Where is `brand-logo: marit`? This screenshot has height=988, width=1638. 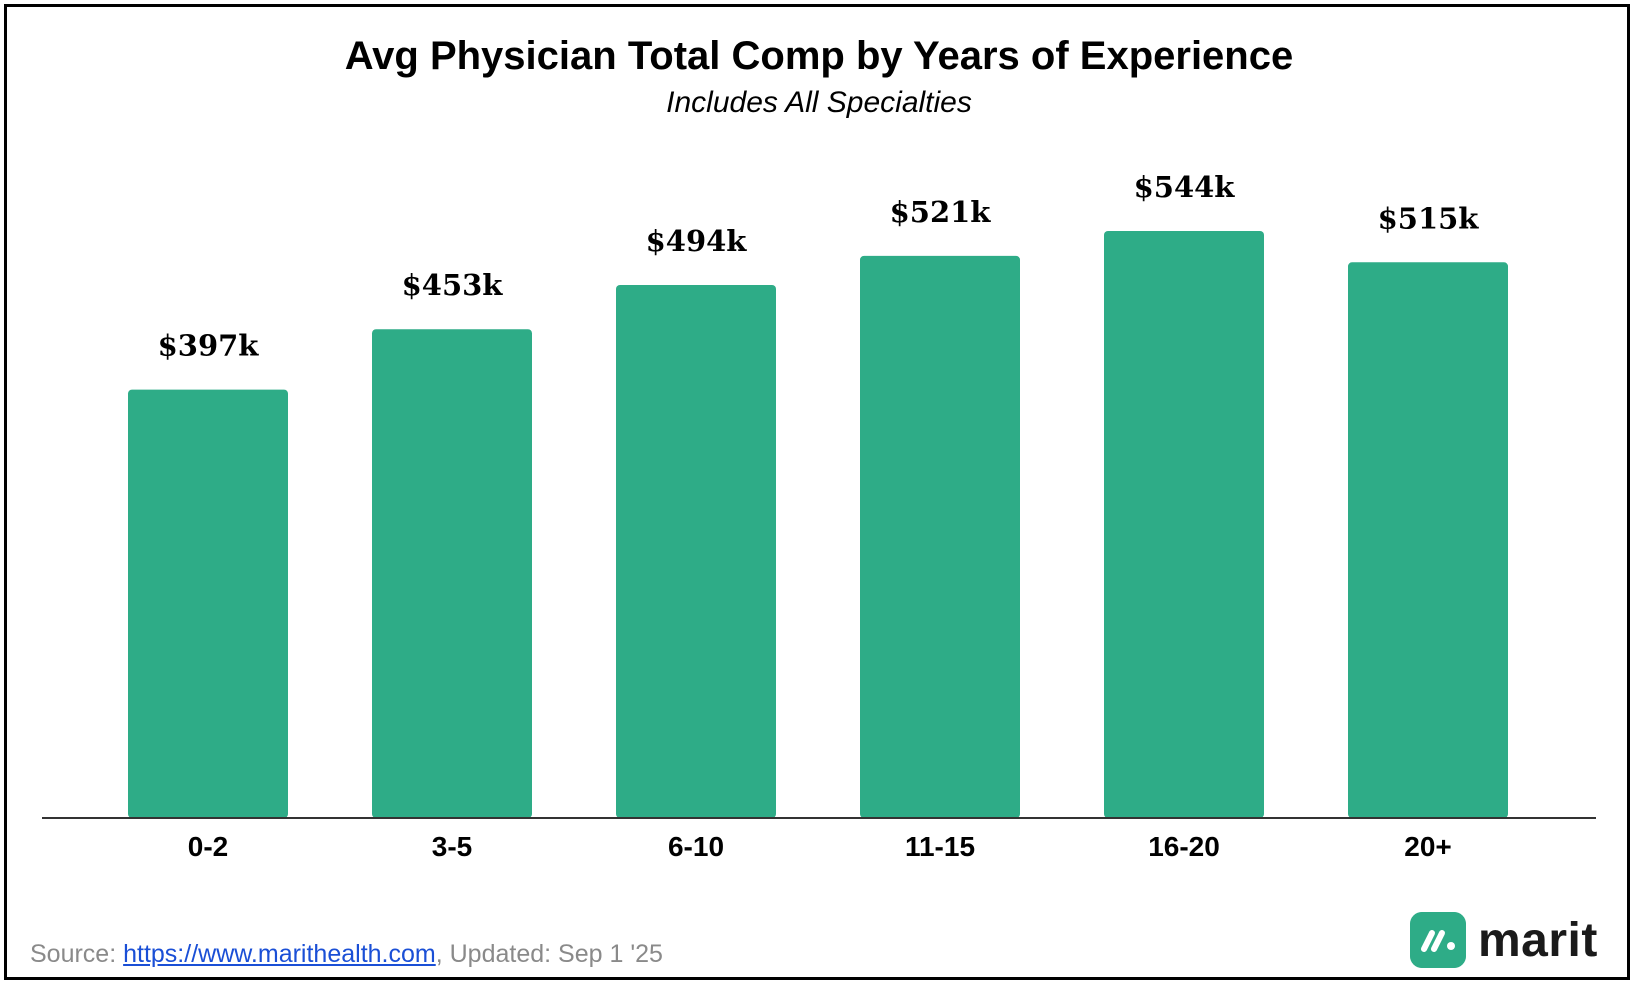 brand-logo: marit is located at coordinates (1504, 940).